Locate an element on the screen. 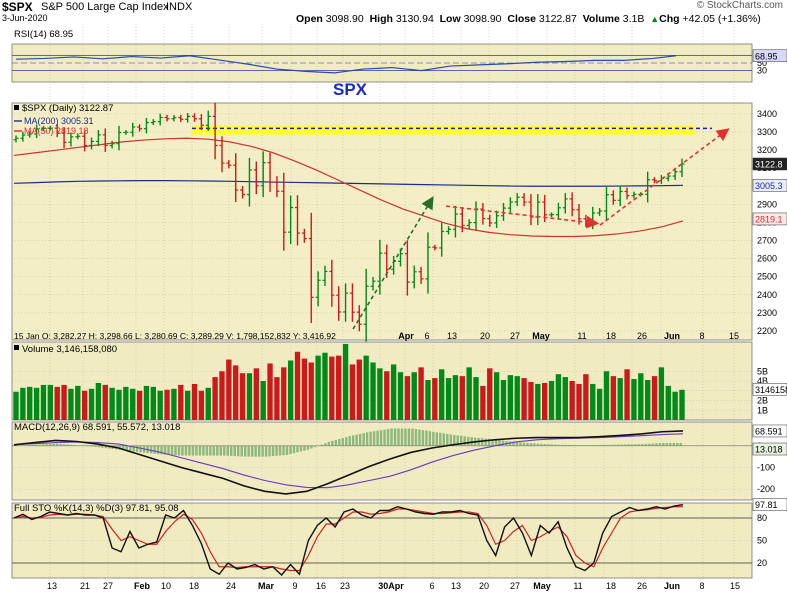 The width and height of the screenshot is (787, 592). volume-last-badge-bg is located at coordinates (769, 389).